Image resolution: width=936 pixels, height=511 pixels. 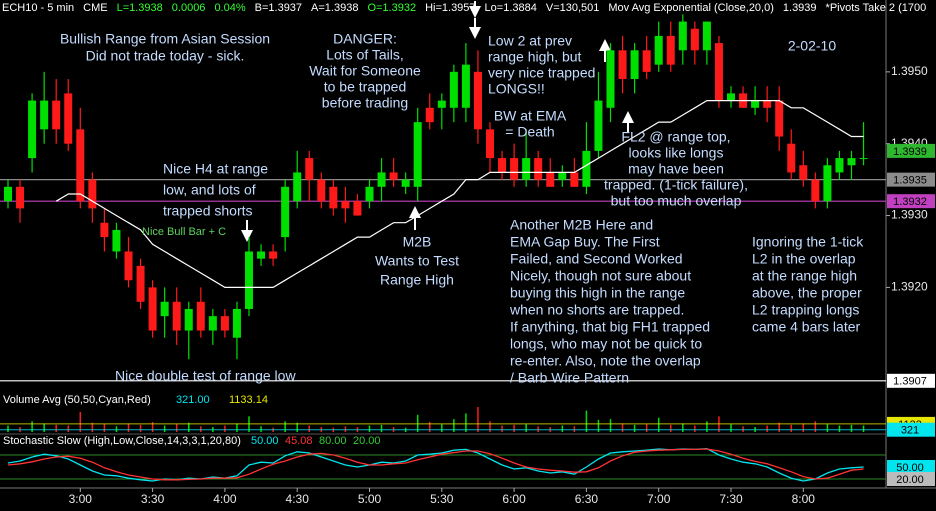 What do you see at coordinates (569, 378) in the screenshot?
I see `annotation: / Barb Wire Pattern` at bounding box center [569, 378].